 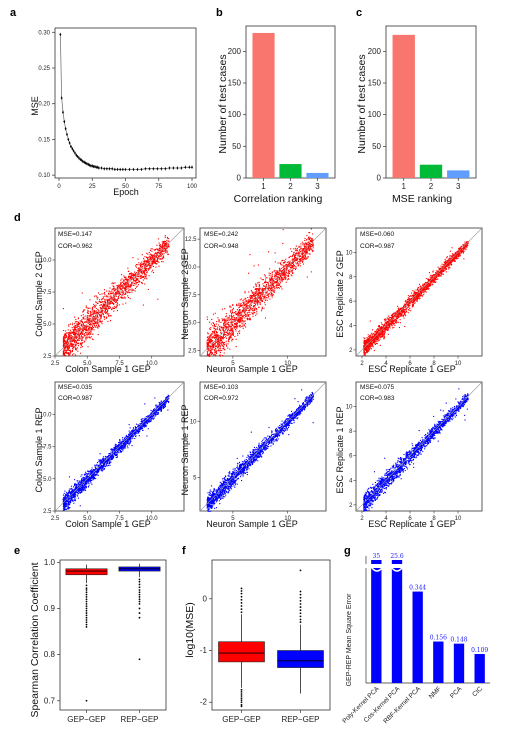 I want to click on scatter-ytick: 12.5, so click(x=191, y=240).